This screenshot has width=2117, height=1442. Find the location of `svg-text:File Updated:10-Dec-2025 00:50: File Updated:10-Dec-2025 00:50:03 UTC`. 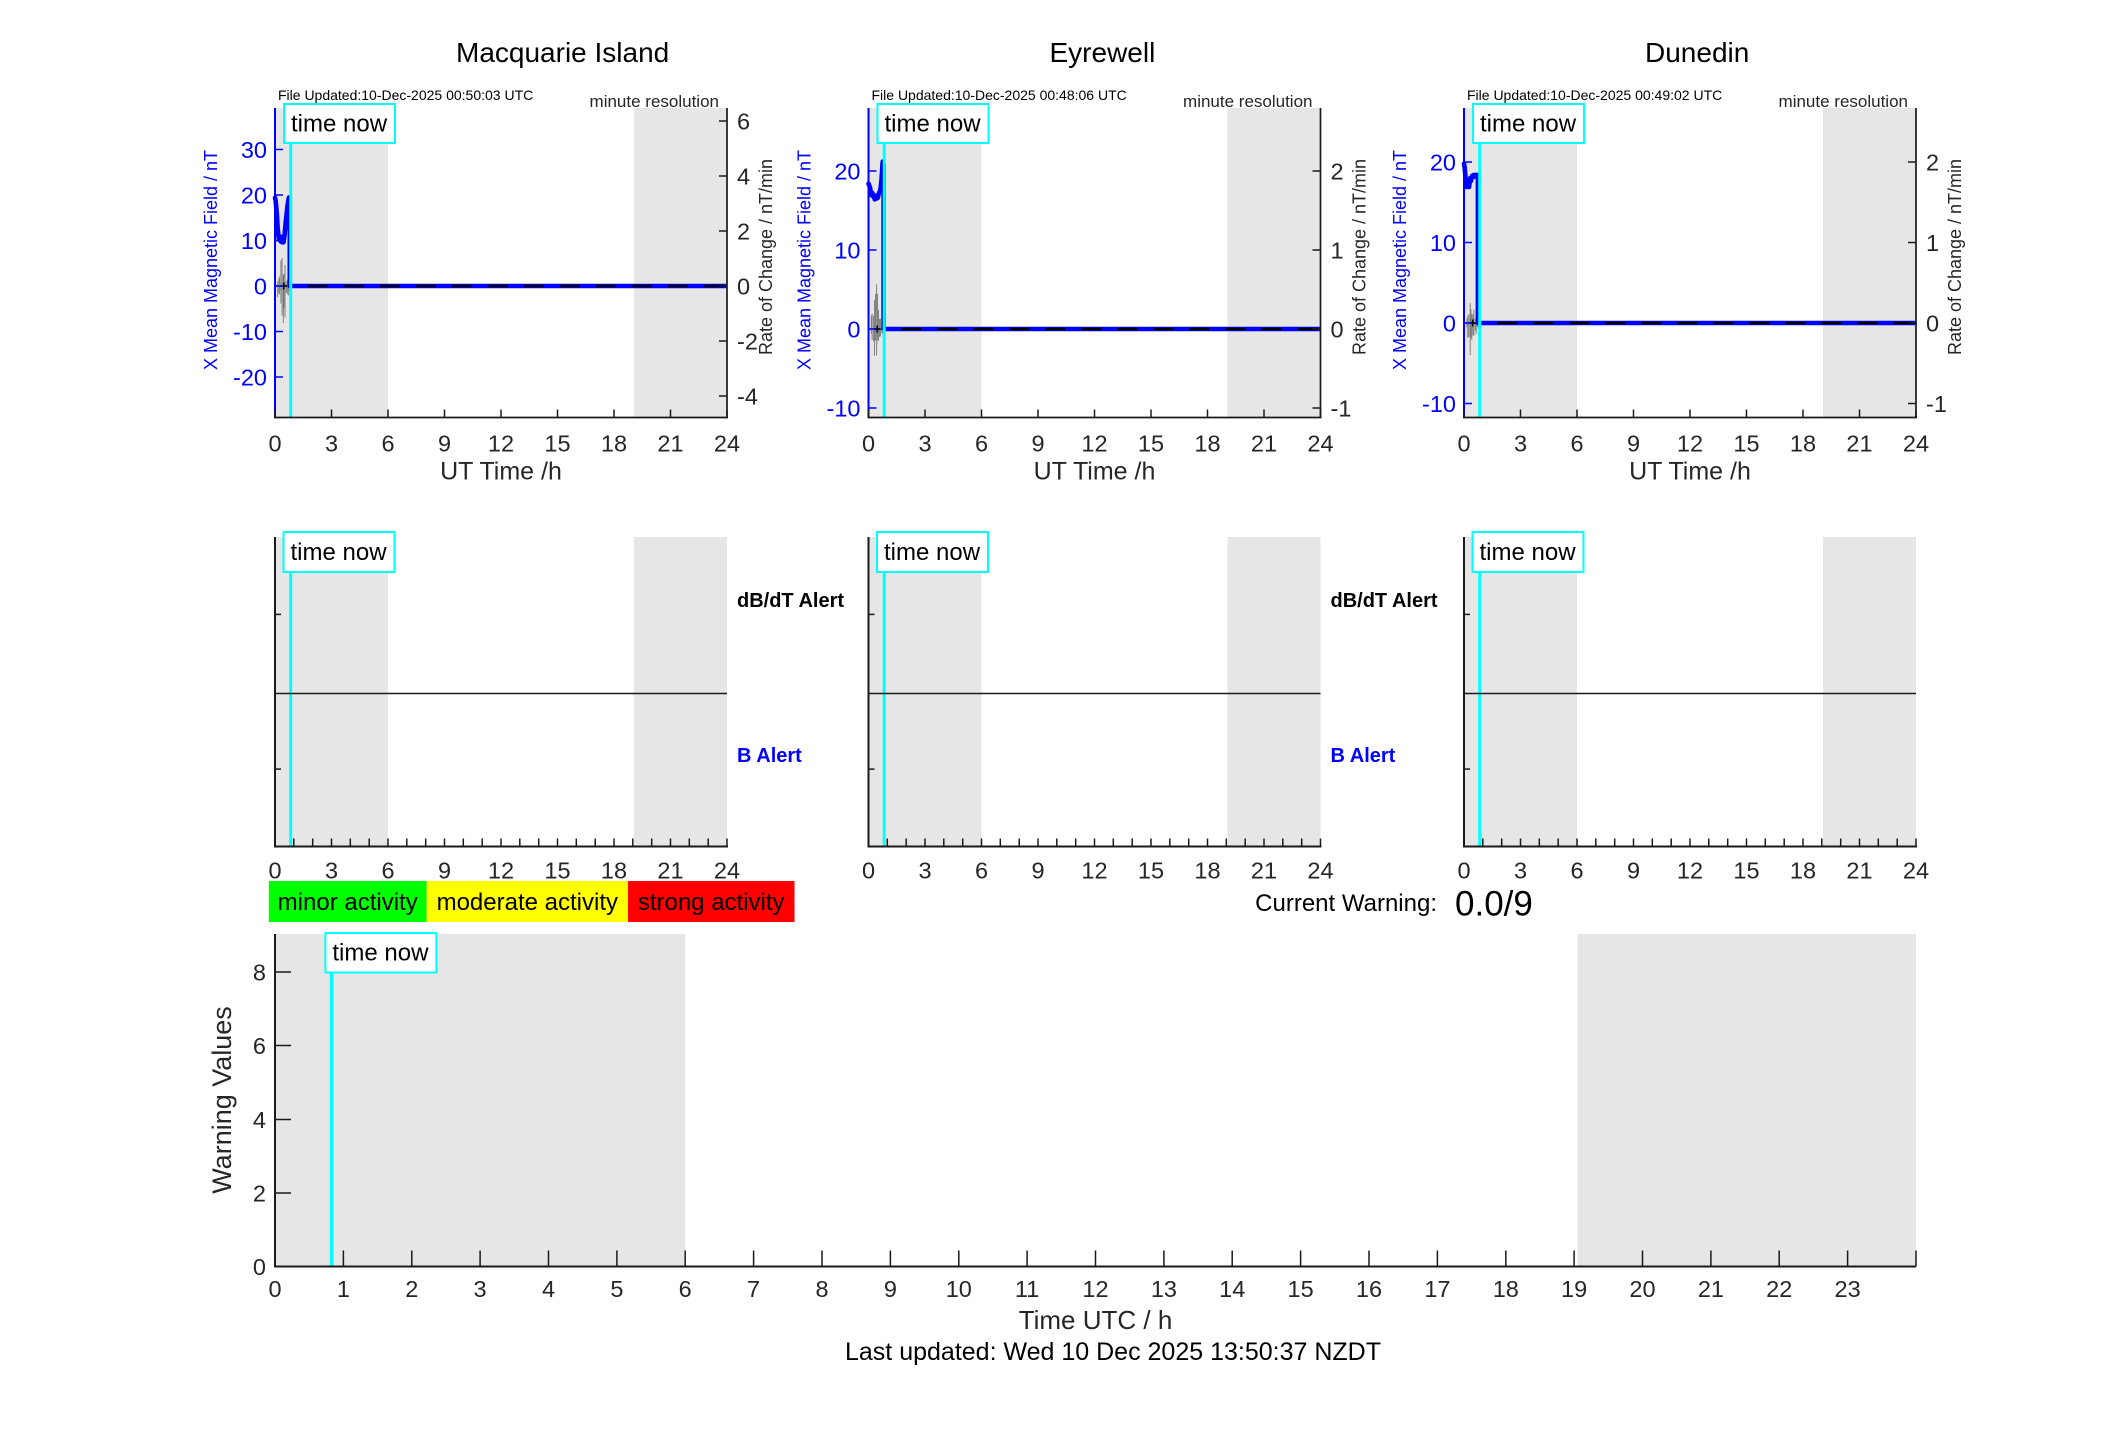

svg-text:File Updated:10-Dec-2025 00:50: File Updated:10-Dec-2025 00:50:03 UTC is located at coordinates (405, 95).